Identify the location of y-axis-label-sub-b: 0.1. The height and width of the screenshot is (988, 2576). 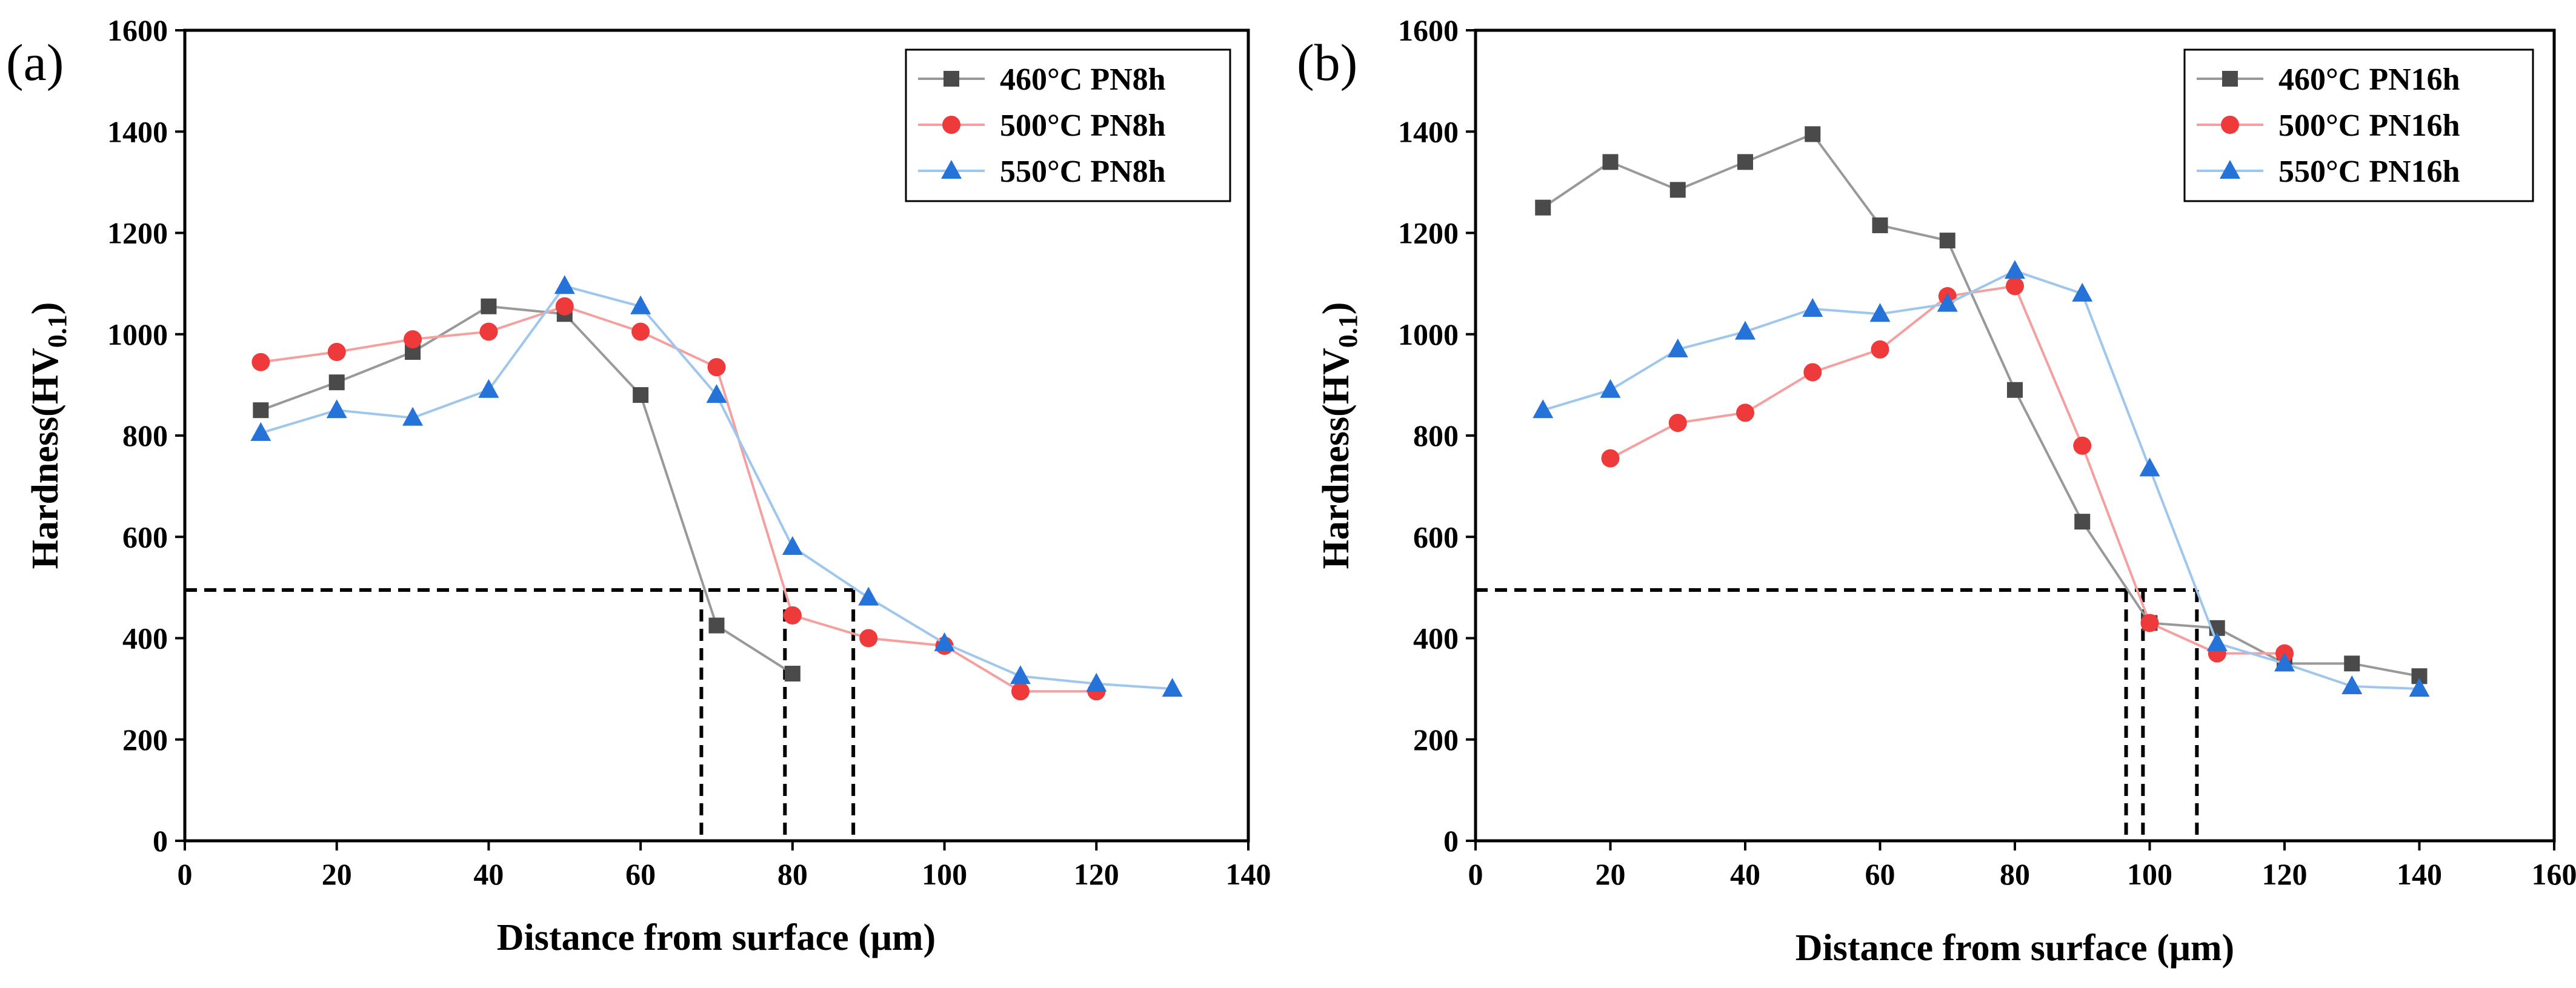
(1348, 331).